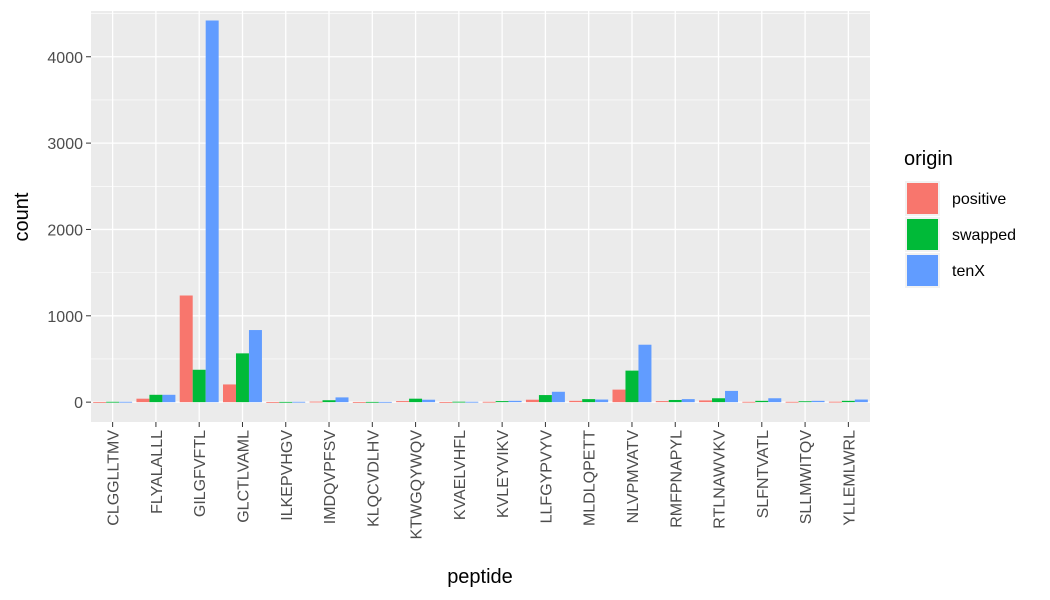 This screenshot has height=600, width=1050. What do you see at coordinates (984, 235) in the screenshot?
I see `legend-label-swapped: swapped` at bounding box center [984, 235].